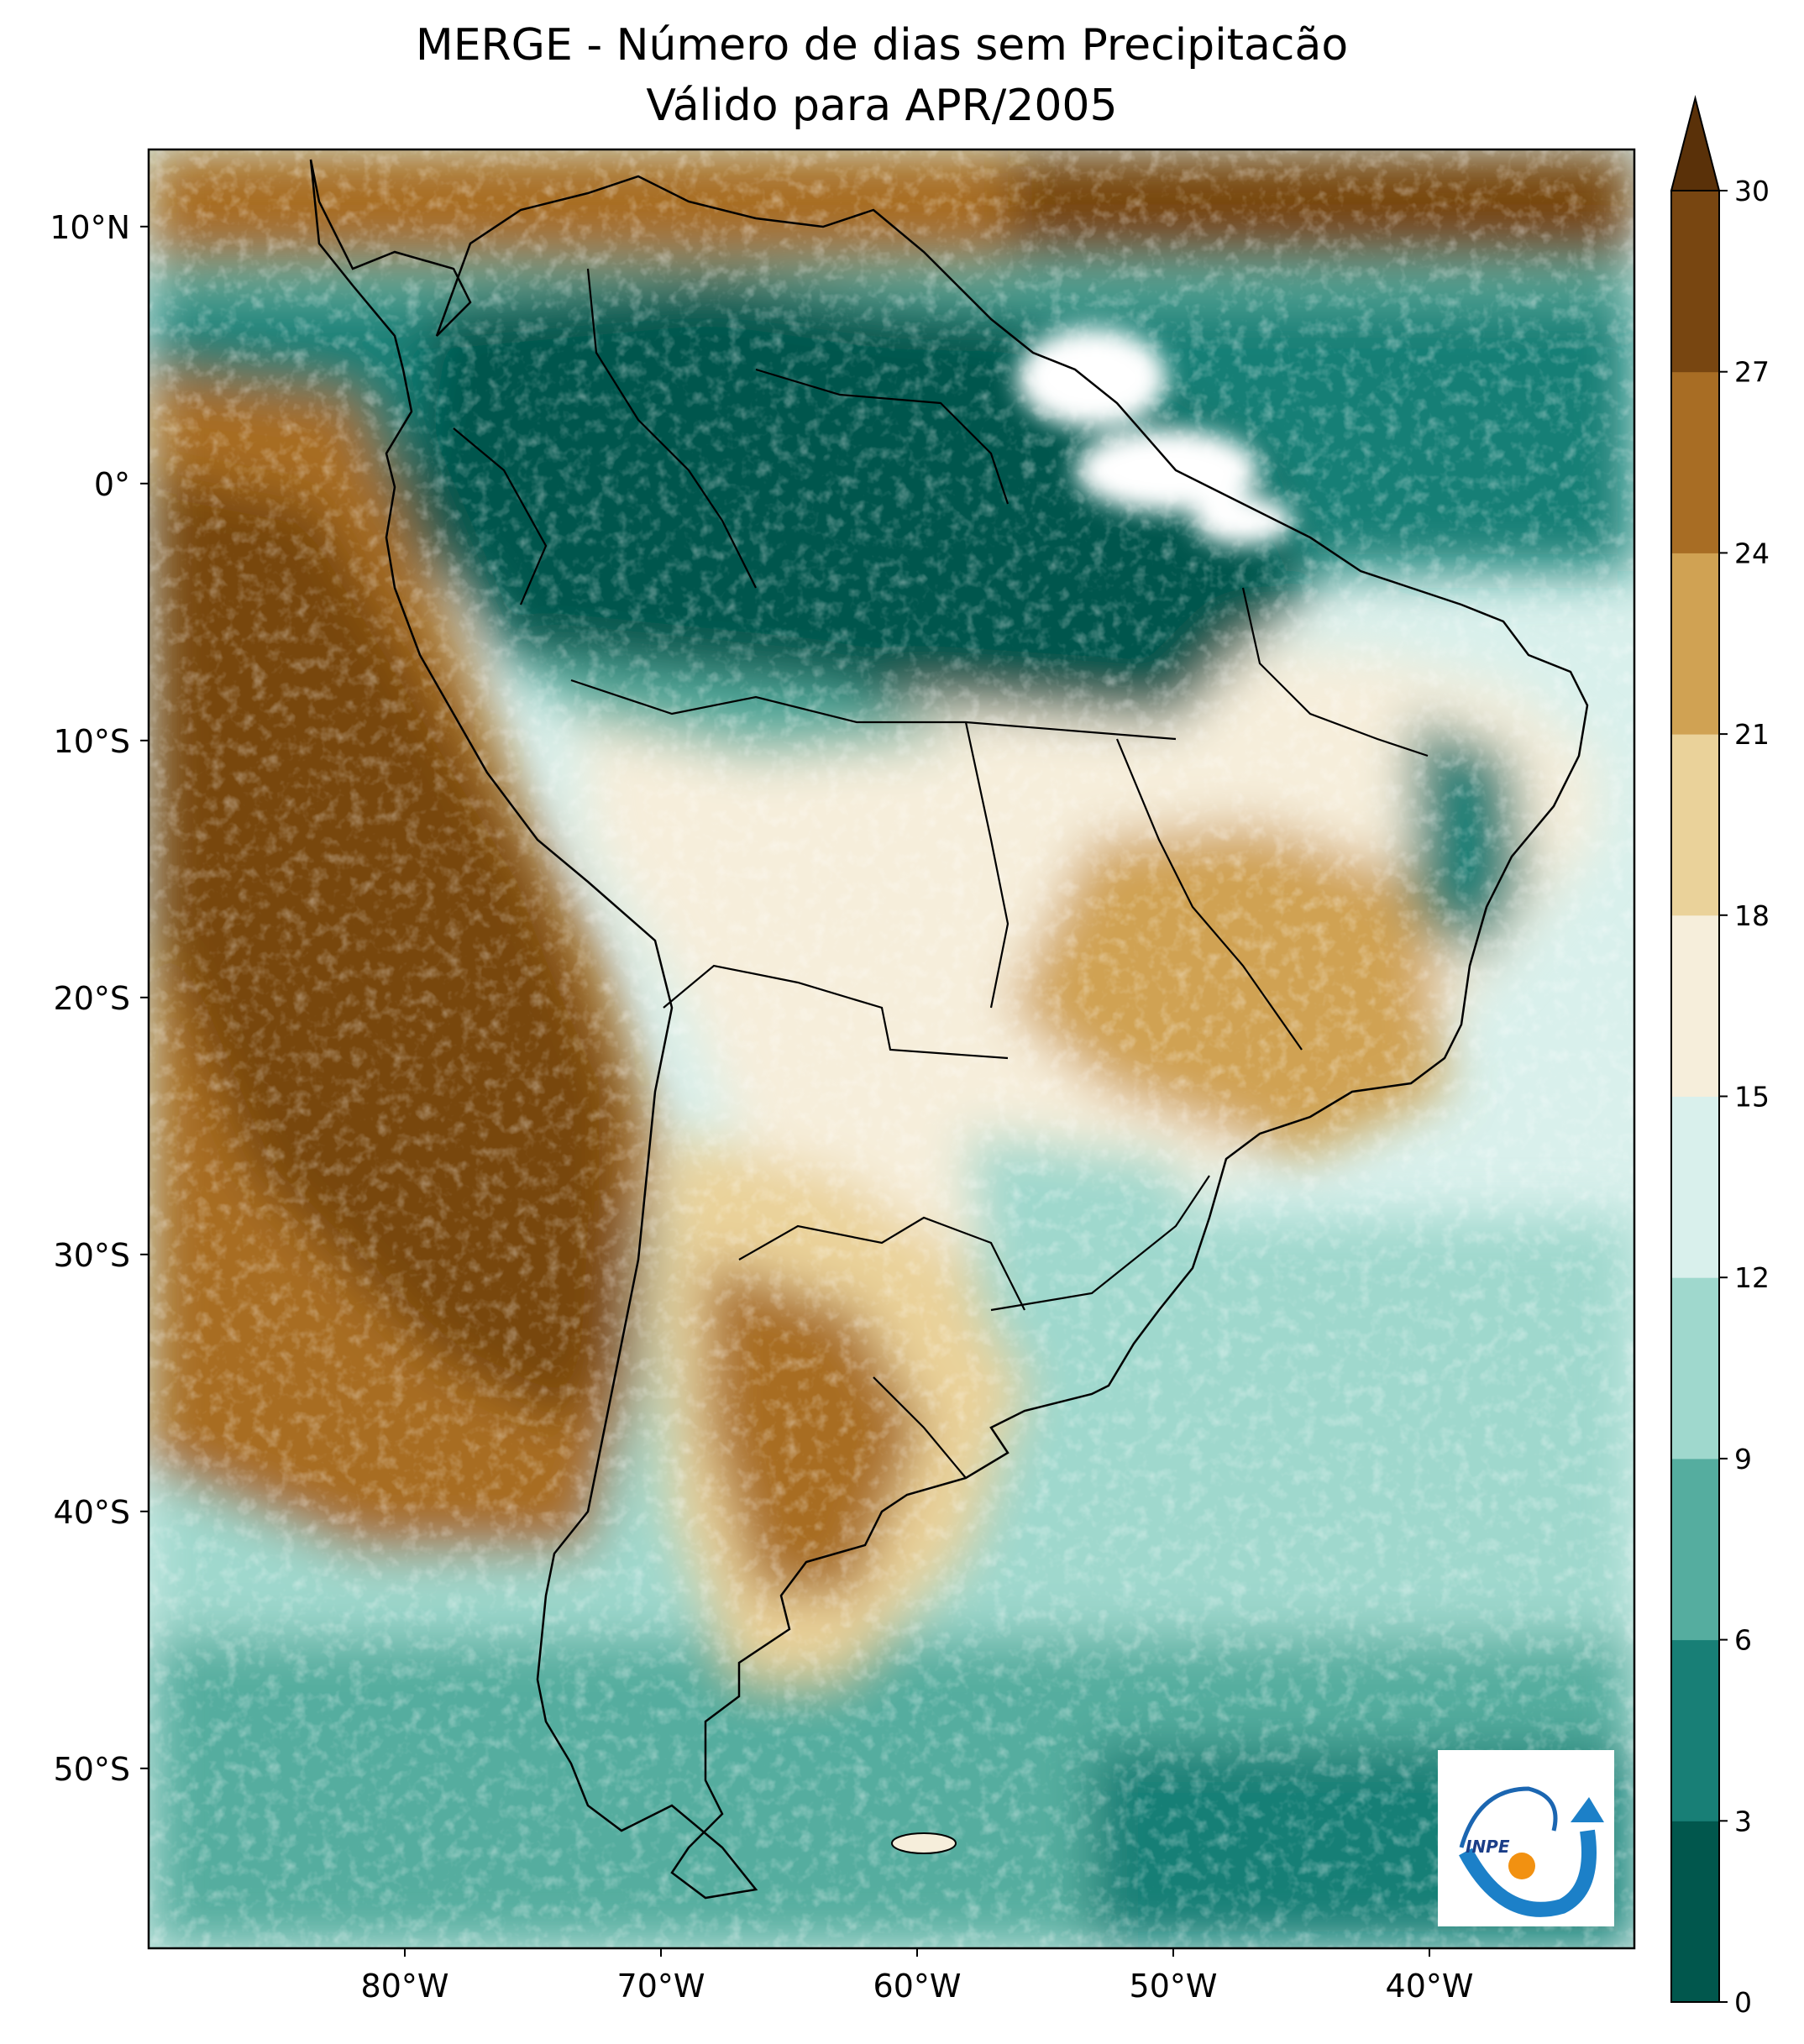  Describe the element at coordinates (1752, 734) in the screenshot. I see `colorbar-tick-label: 21` at that location.